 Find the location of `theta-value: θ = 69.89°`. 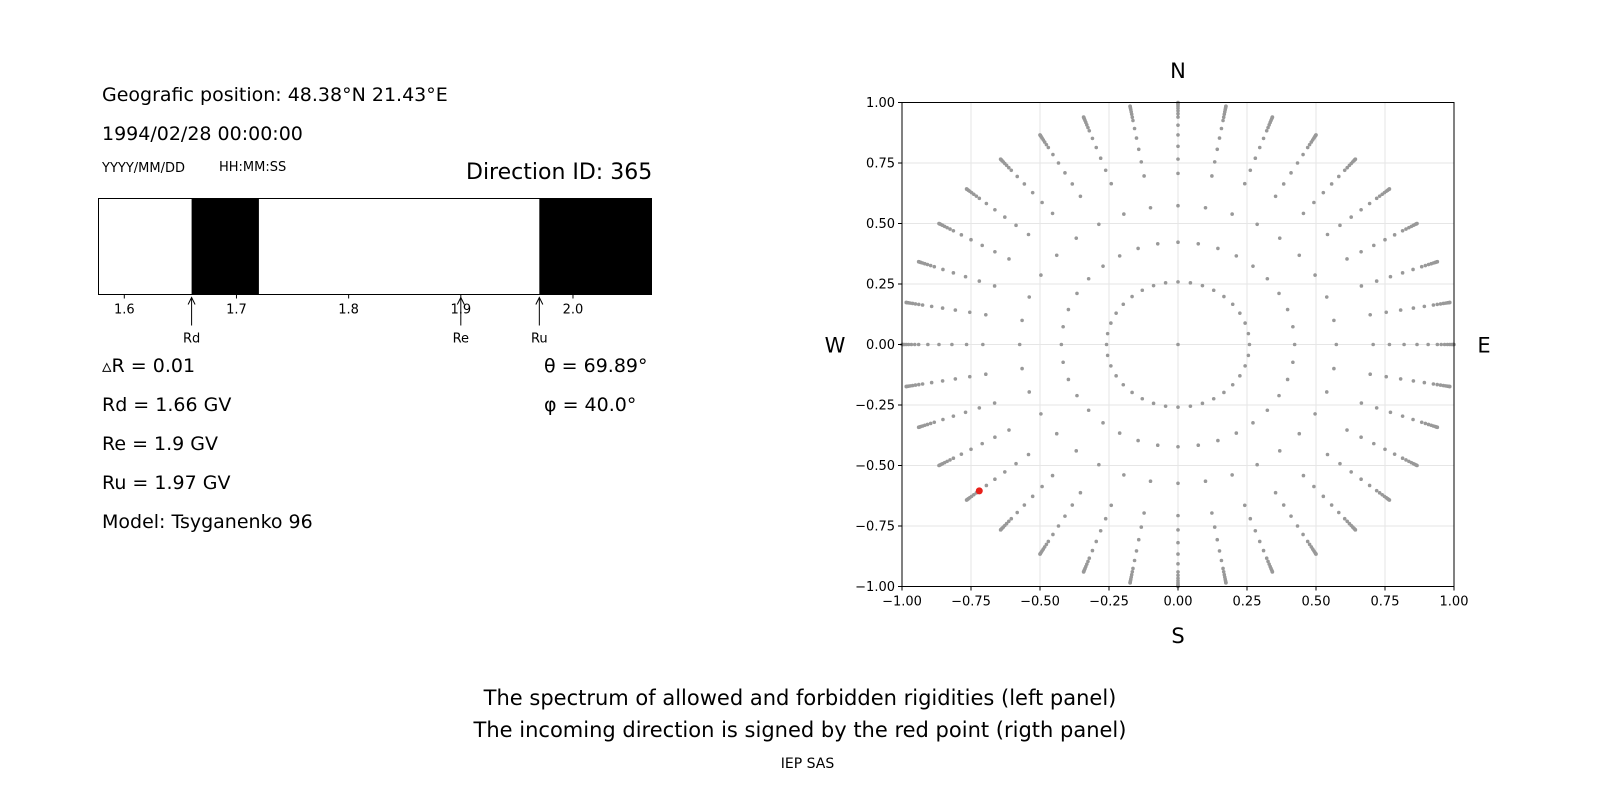

theta-value: θ = 69.89° is located at coordinates (596, 366).